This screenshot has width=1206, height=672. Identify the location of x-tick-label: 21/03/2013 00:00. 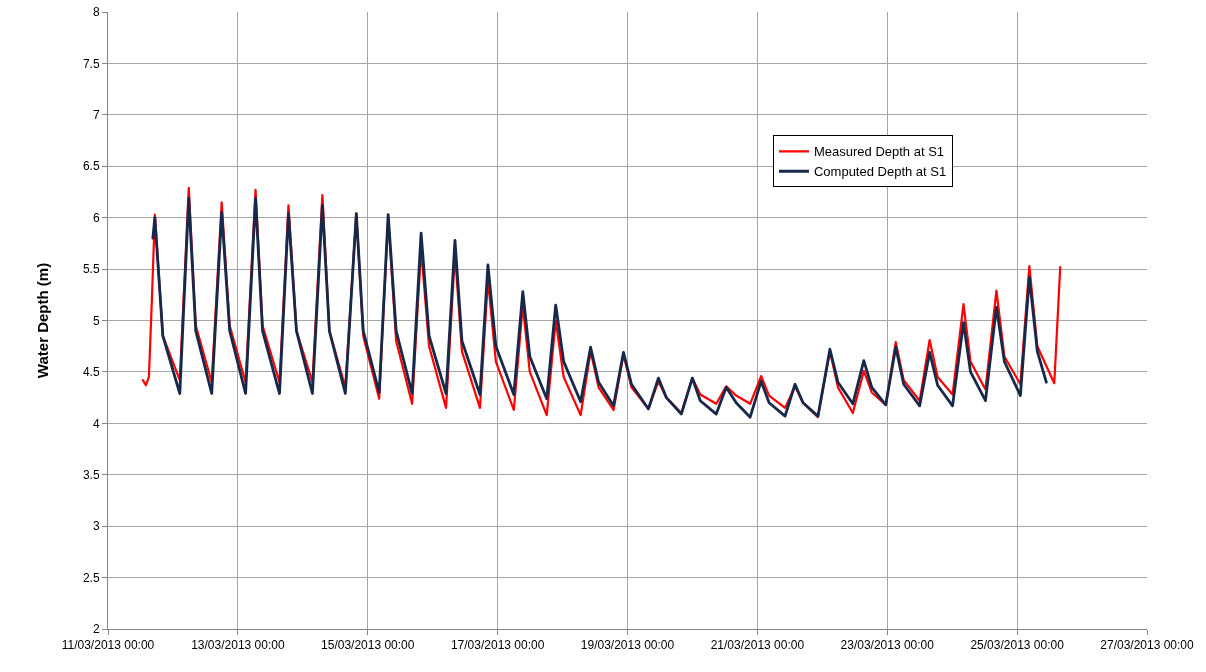
(757, 645).